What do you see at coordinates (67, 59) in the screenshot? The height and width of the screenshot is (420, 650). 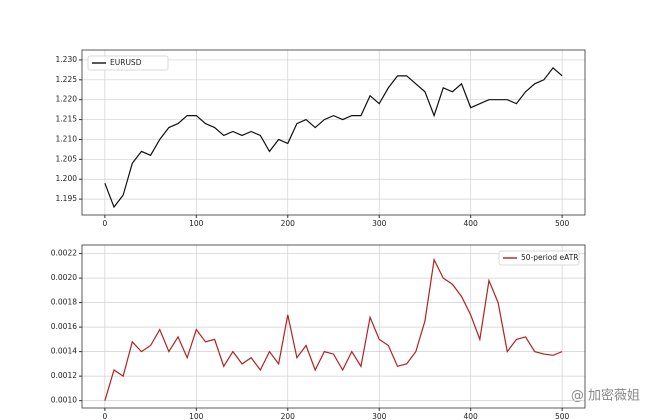 I see `y-tick-label: 1.230` at bounding box center [67, 59].